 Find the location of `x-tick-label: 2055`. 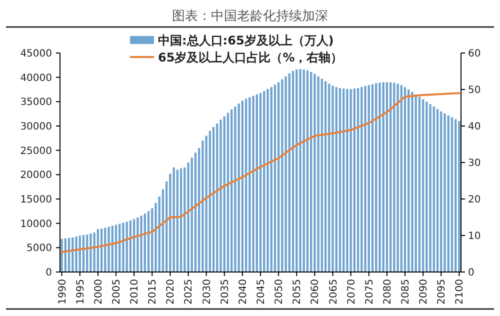

x-tick-label: 2055 is located at coordinates (298, 291).